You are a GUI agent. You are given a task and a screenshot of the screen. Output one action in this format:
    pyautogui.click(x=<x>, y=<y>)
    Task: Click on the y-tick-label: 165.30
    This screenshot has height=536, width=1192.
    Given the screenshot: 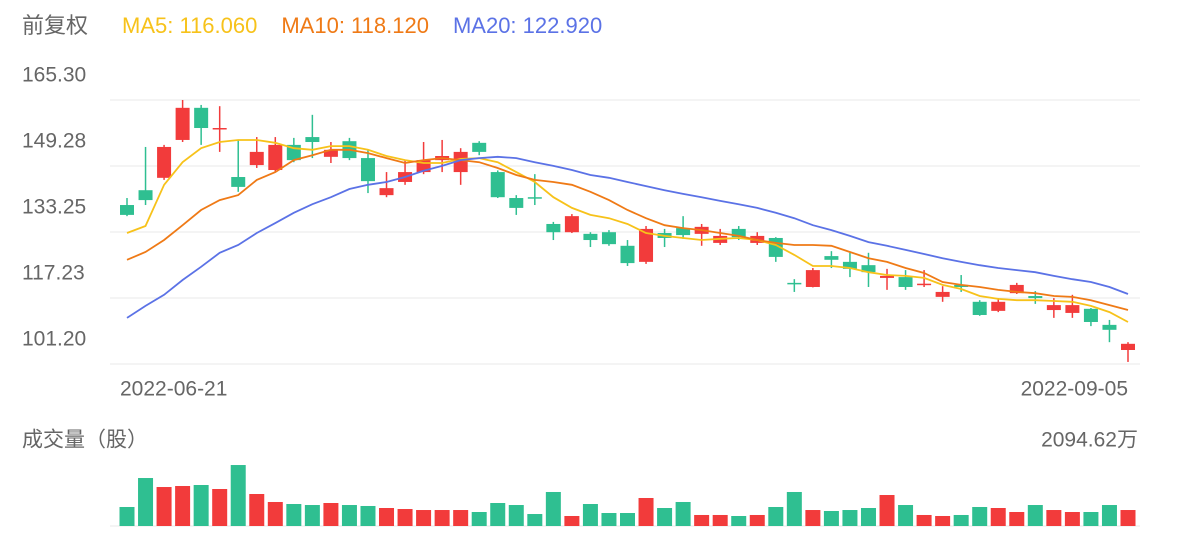 What is the action you would take?
    pyautogui.click(x=54, y=75)
    